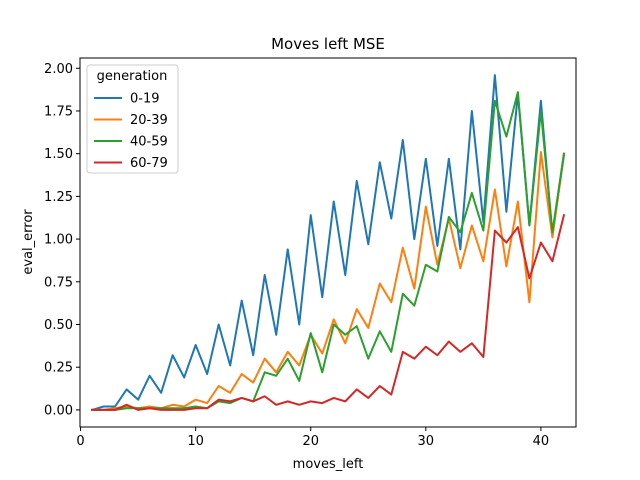 This screenshot has height=480, width=640. Describe the element at coordinates (541, 441) in the screenshot. I see `x-tick-label: 40` at that location.